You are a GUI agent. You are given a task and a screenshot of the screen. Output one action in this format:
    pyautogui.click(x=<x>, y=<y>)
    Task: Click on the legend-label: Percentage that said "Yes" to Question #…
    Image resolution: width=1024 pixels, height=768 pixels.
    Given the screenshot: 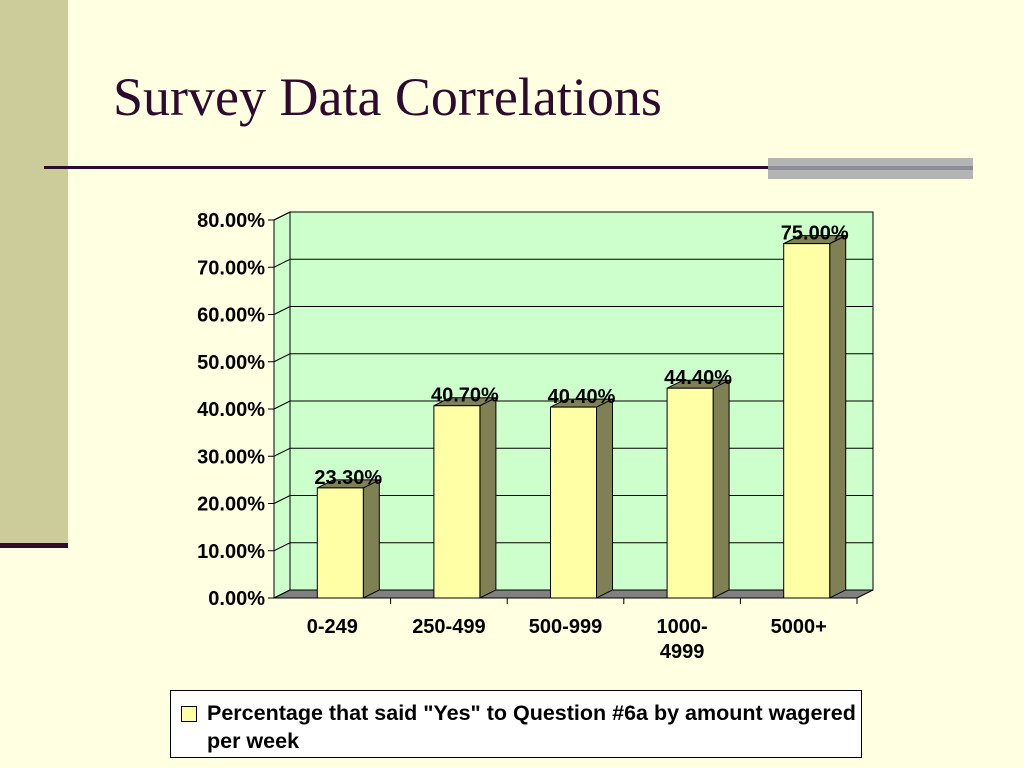 What is the action you would take?
    pyautogui.click(x=531, y=727)
    